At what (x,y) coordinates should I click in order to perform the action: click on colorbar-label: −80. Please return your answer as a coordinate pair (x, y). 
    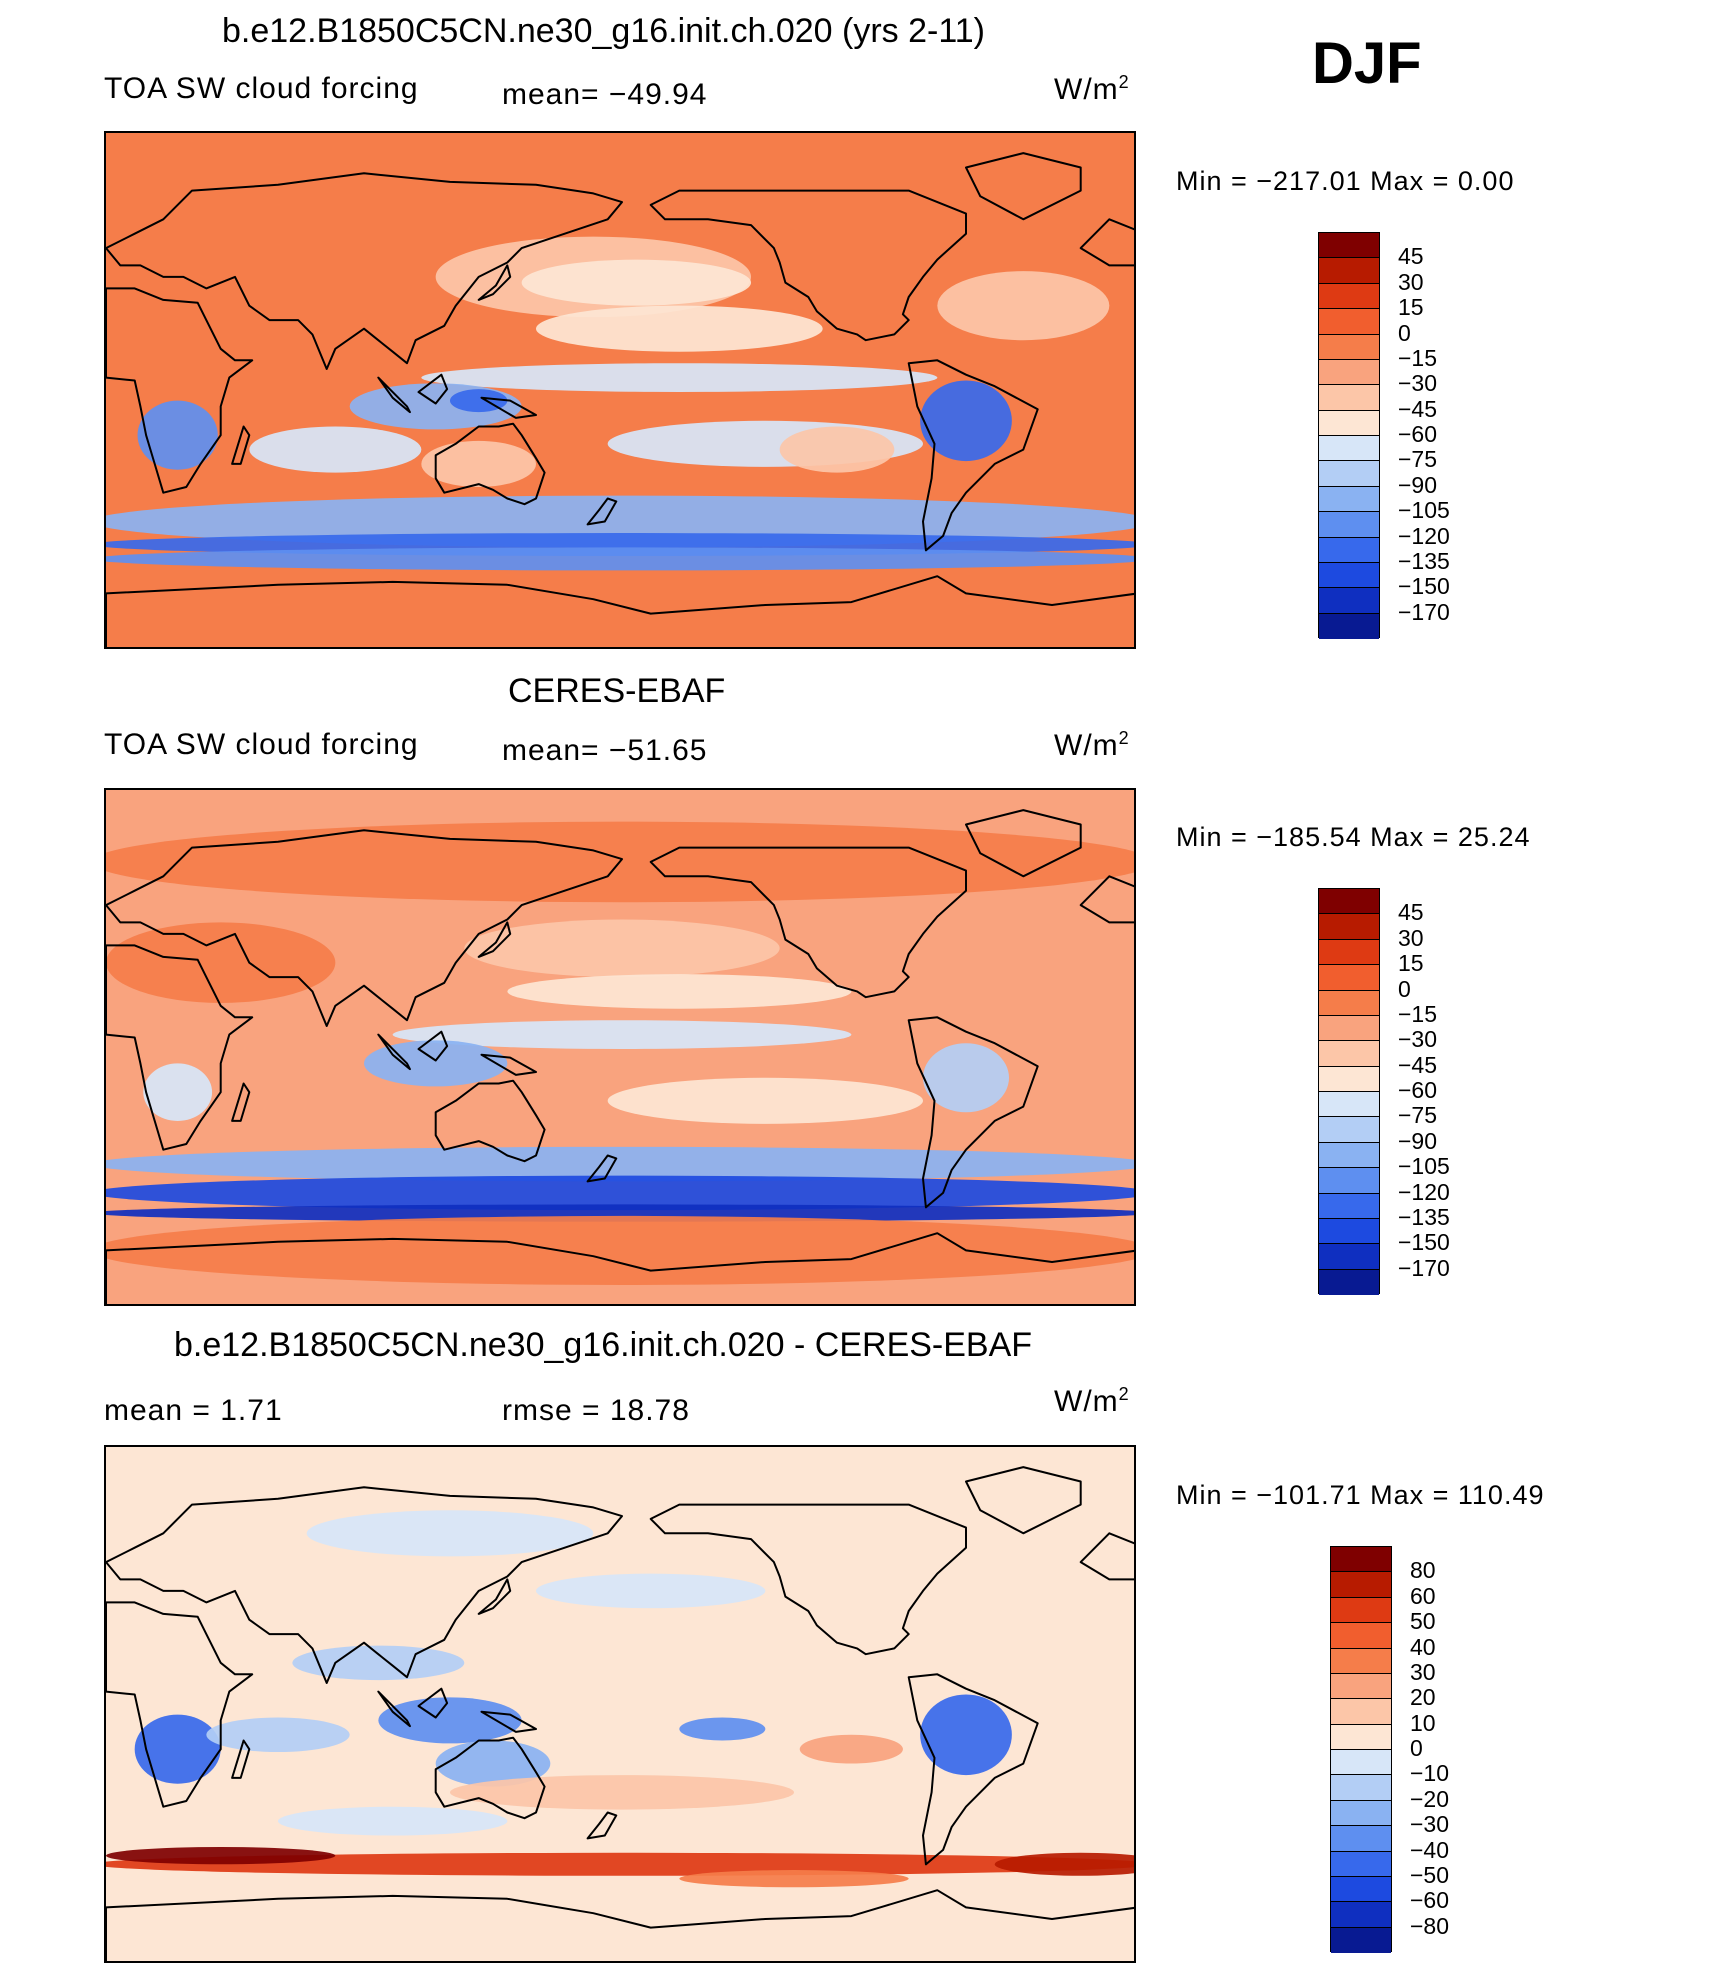
    Looking at the image, I should click on (1430, 1925).